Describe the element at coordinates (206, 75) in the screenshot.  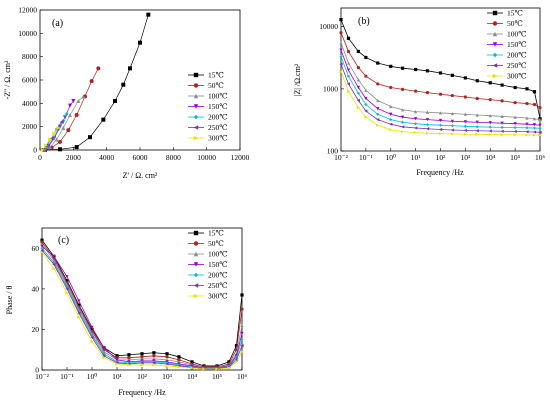
I see `legend-item: 15℃` at that location.